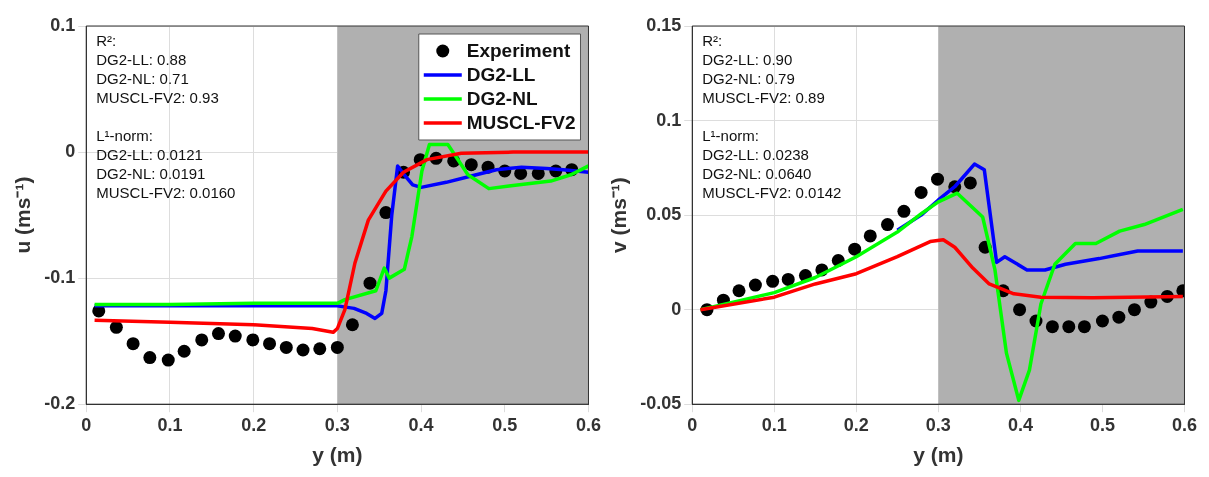 The height and width of the screenshot is (477, 1209). What do you see at coordinates (502, 99) in the screenshot?
I see `legend-label: DG2-NL` at bounding box center [502, 99].